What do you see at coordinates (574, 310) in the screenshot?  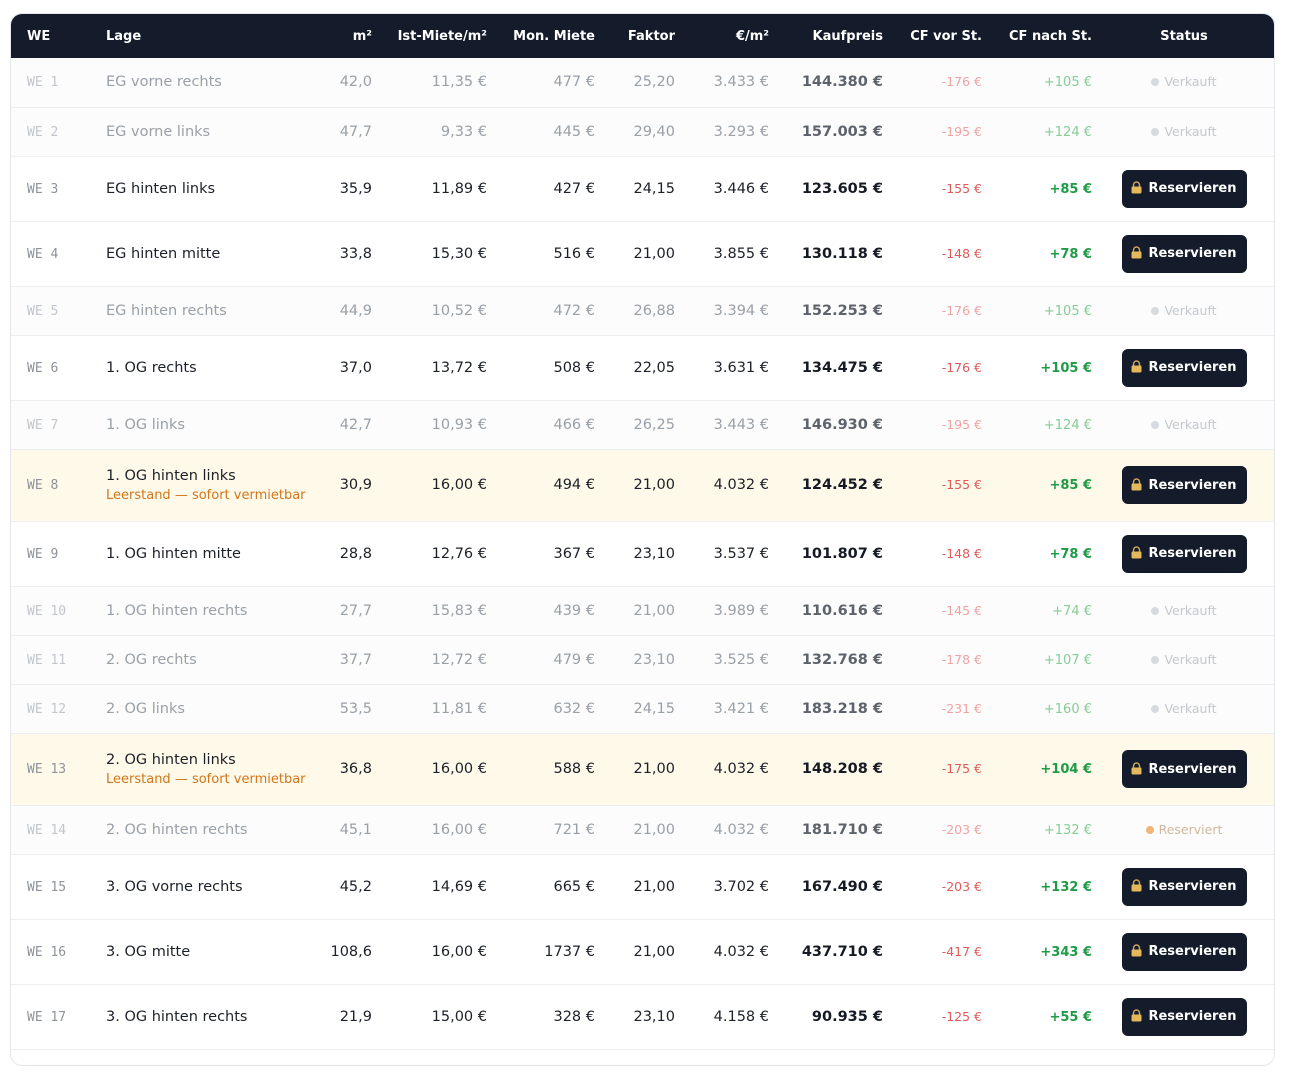 I see `monthly-rent: 472 €` at bounding box center [574, 310].